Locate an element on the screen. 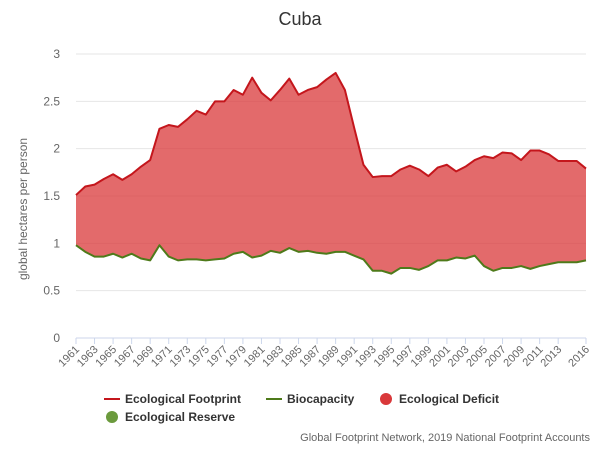  biocapacity-line is located at coordinates (331, 259).